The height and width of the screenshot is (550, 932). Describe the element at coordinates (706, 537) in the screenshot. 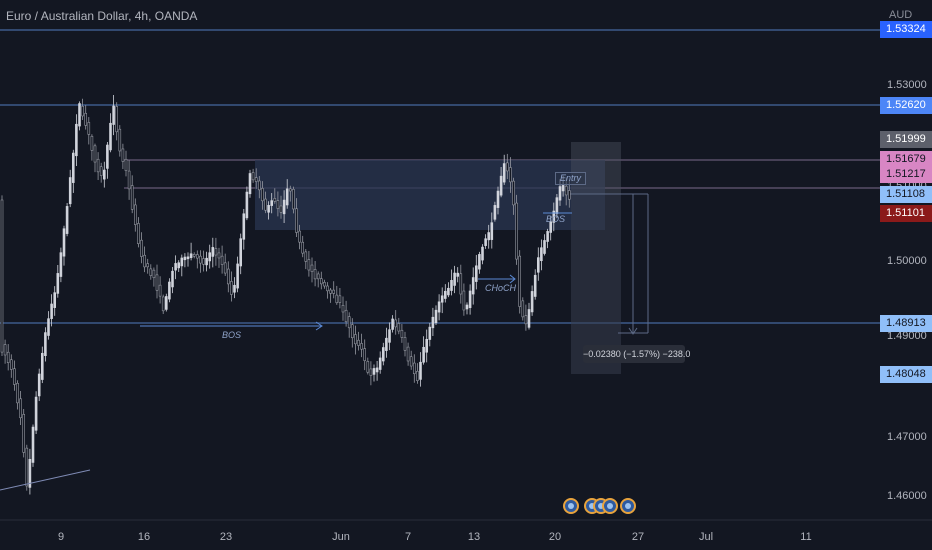

I see `time-tick-label: Jul` at that location.